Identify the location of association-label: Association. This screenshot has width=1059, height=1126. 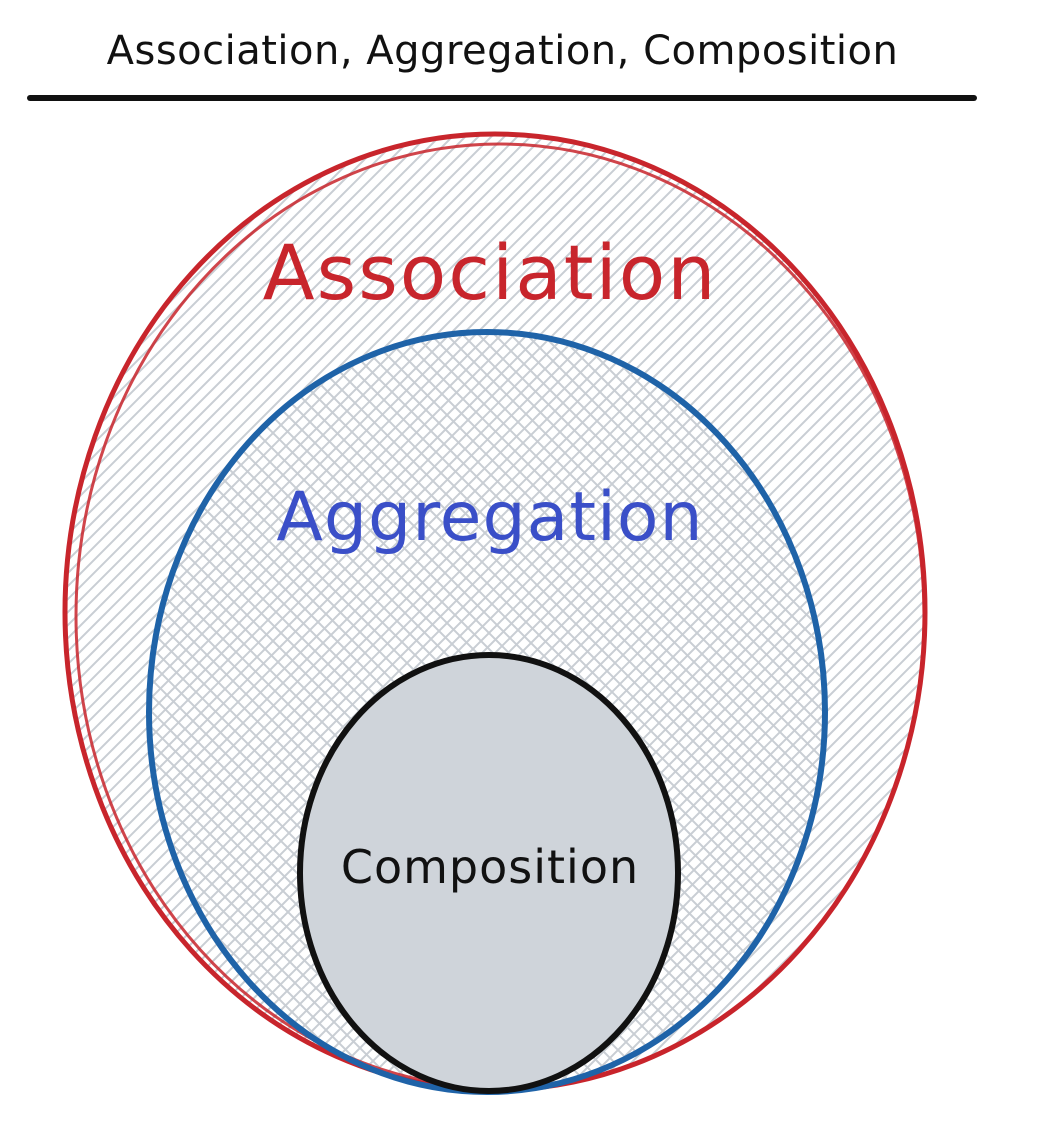
(490, 272).